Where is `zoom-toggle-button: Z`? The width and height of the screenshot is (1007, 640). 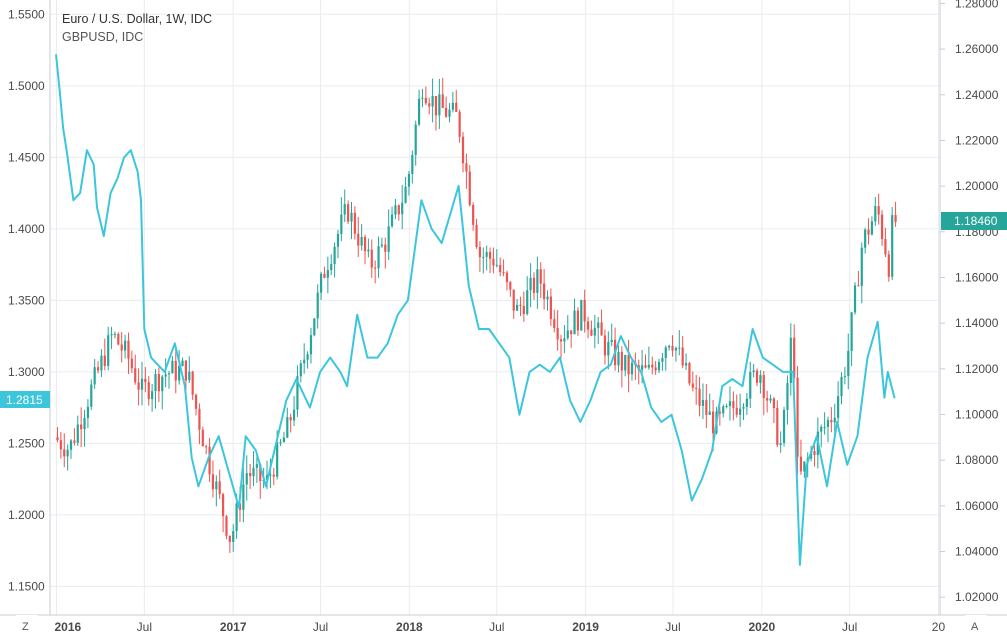 zoom-toggle-button: Z is located at coordinates (27, 626).